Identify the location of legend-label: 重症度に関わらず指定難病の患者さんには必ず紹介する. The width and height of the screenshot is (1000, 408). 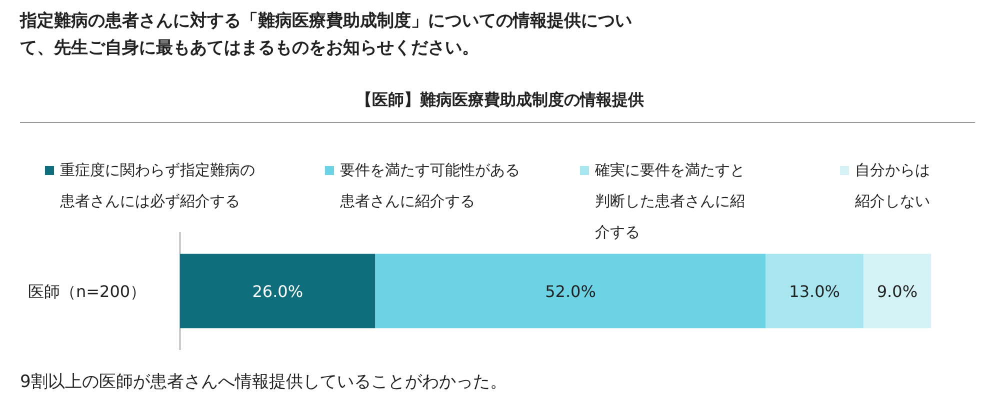
(158, 186).